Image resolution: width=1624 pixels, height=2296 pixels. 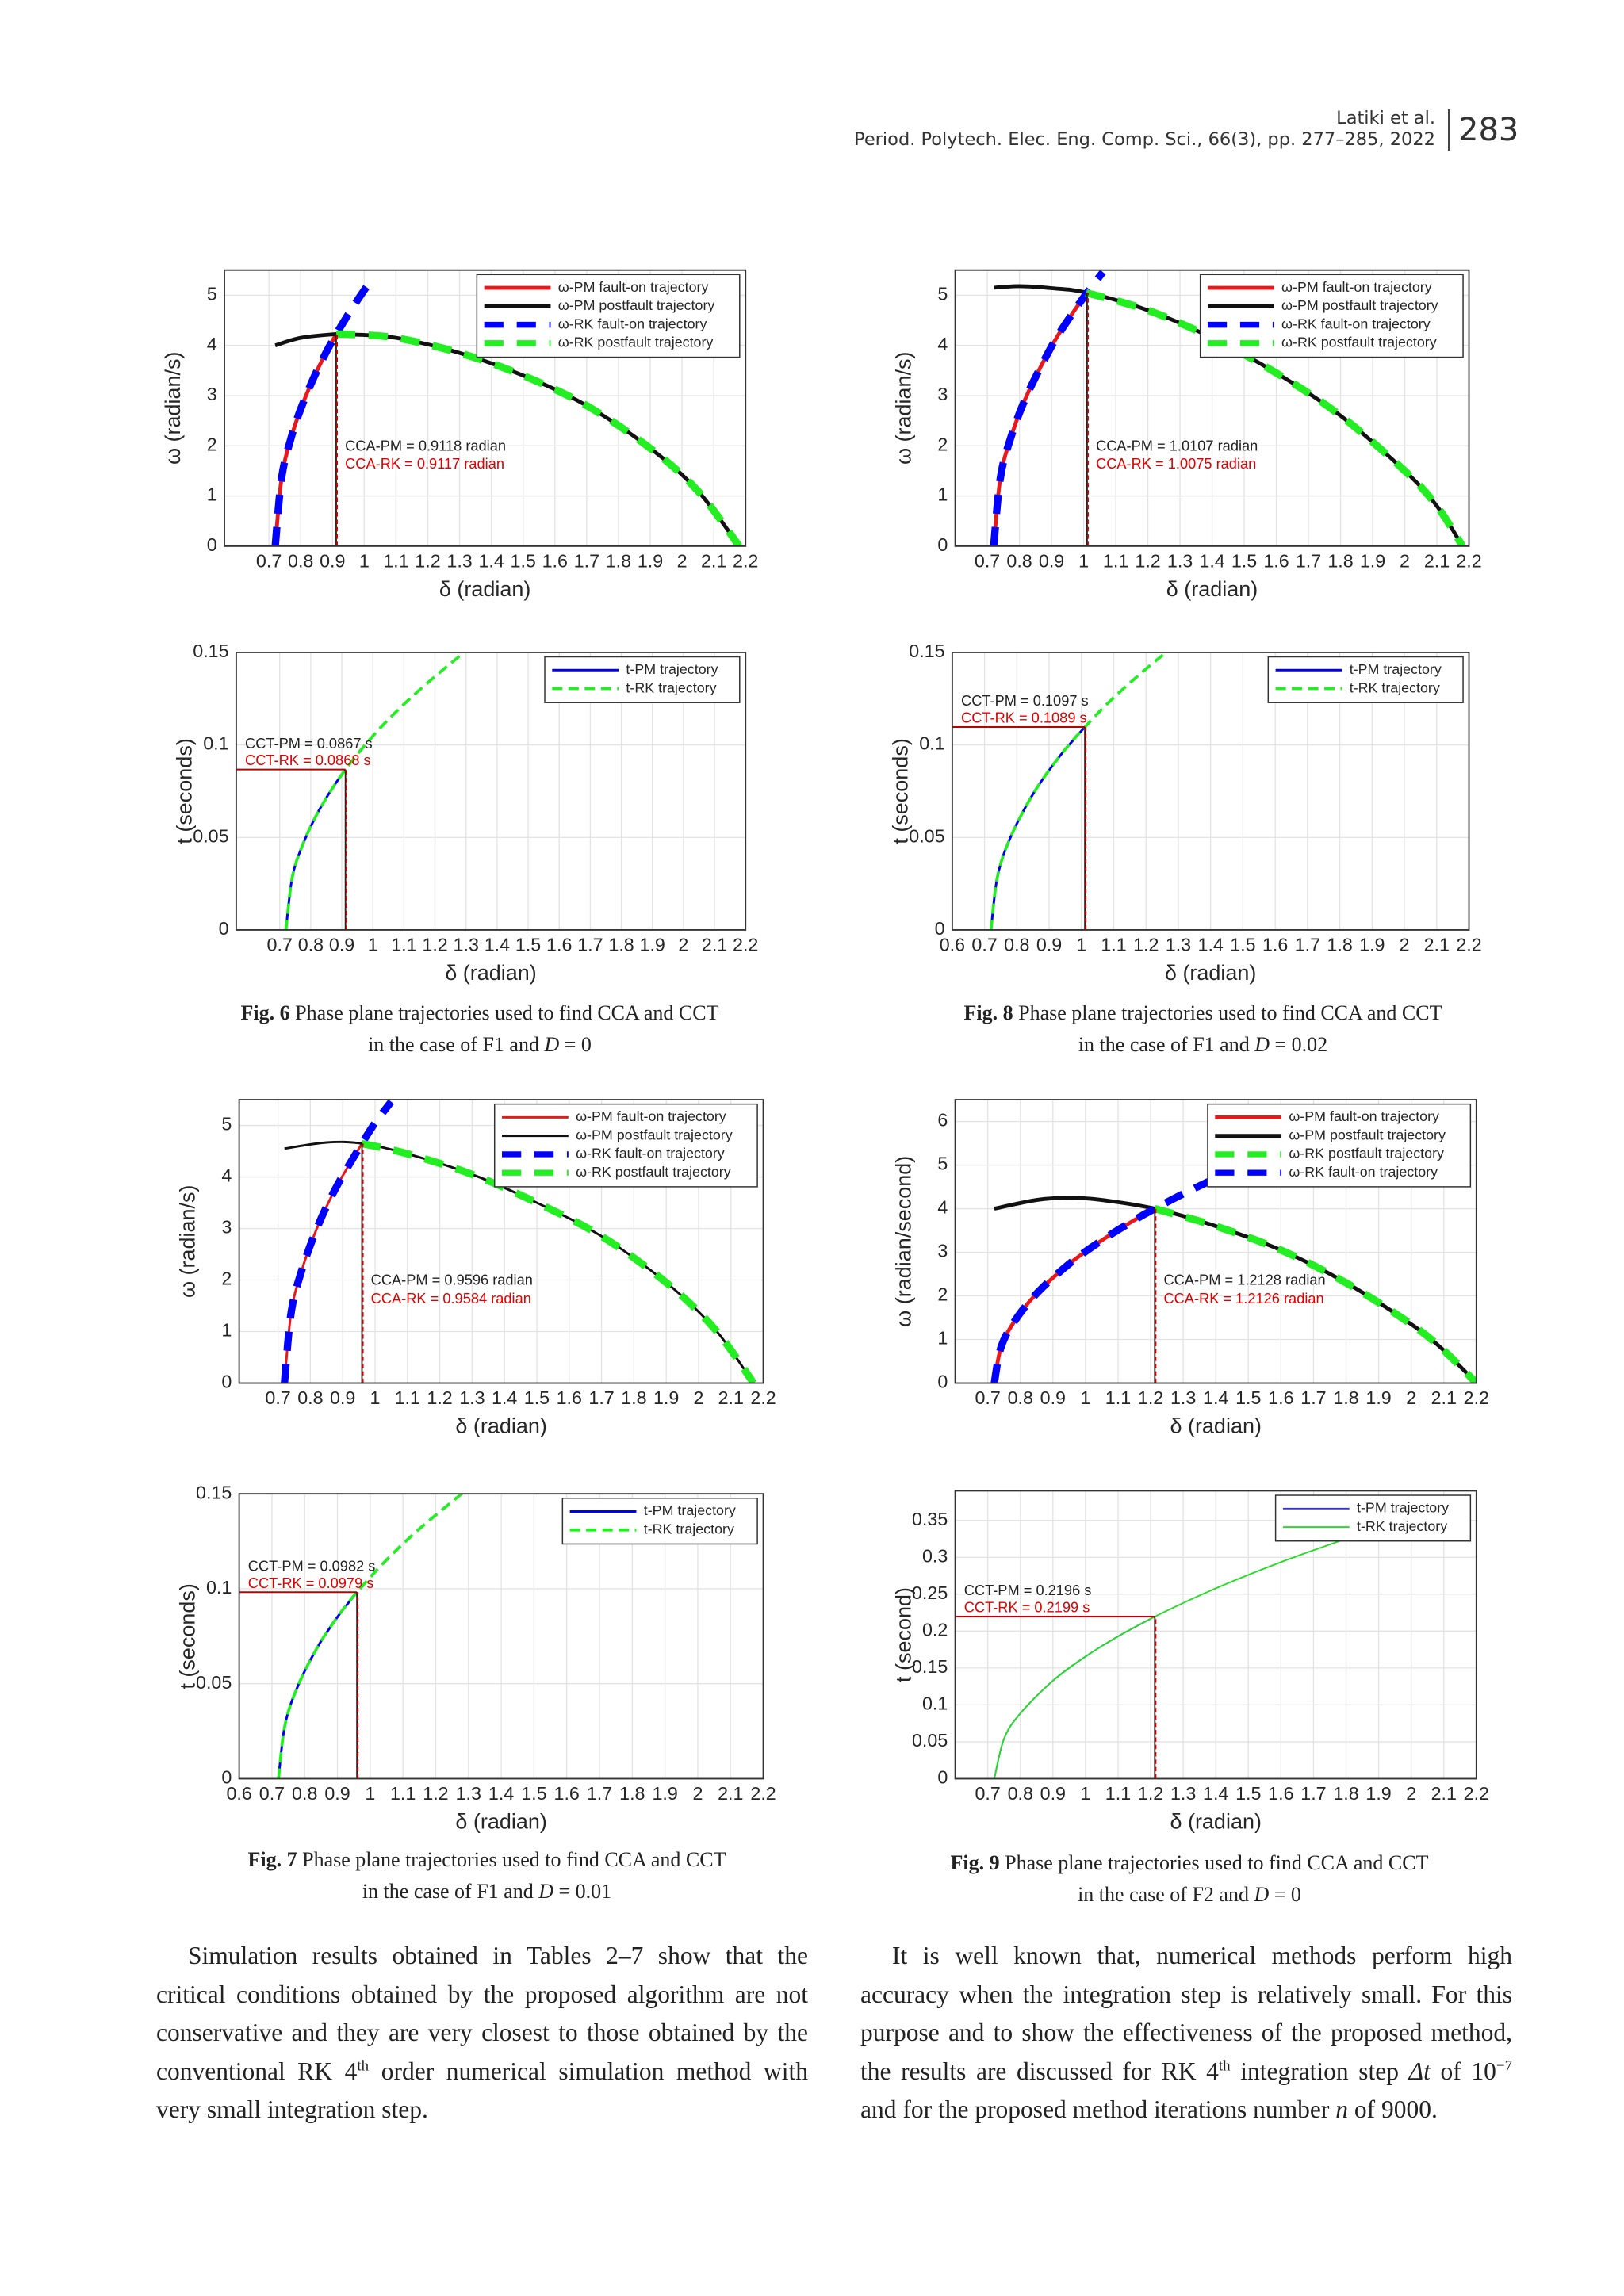 What do you see at coordinates (312, 1566) in the screenshot?
I see `annotation: CCT-PM = 0.0982 s` at bounding box center [312, 1566].